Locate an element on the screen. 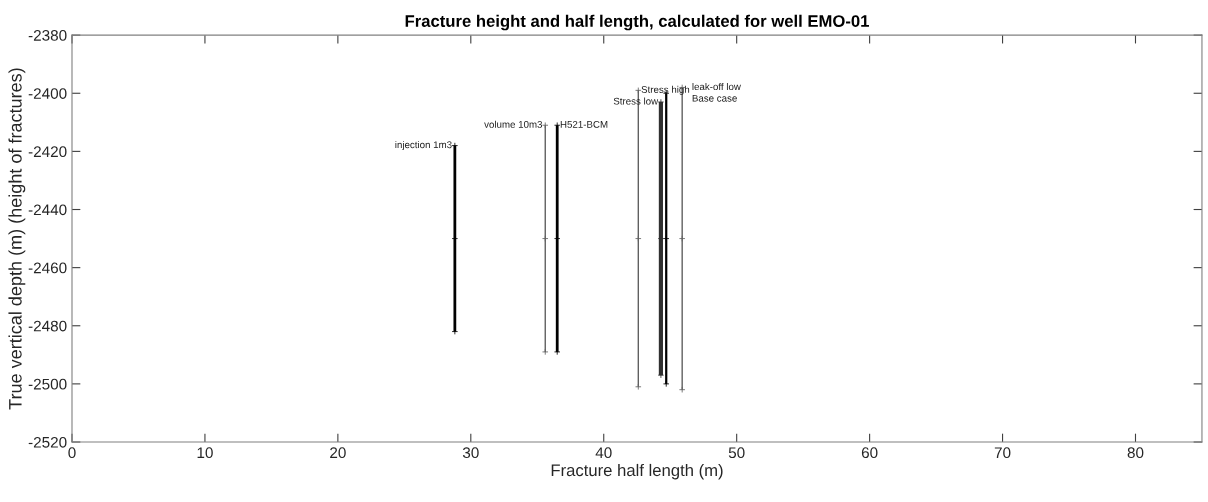  x-tick-label: 30 is located at coordinates (470, 453).